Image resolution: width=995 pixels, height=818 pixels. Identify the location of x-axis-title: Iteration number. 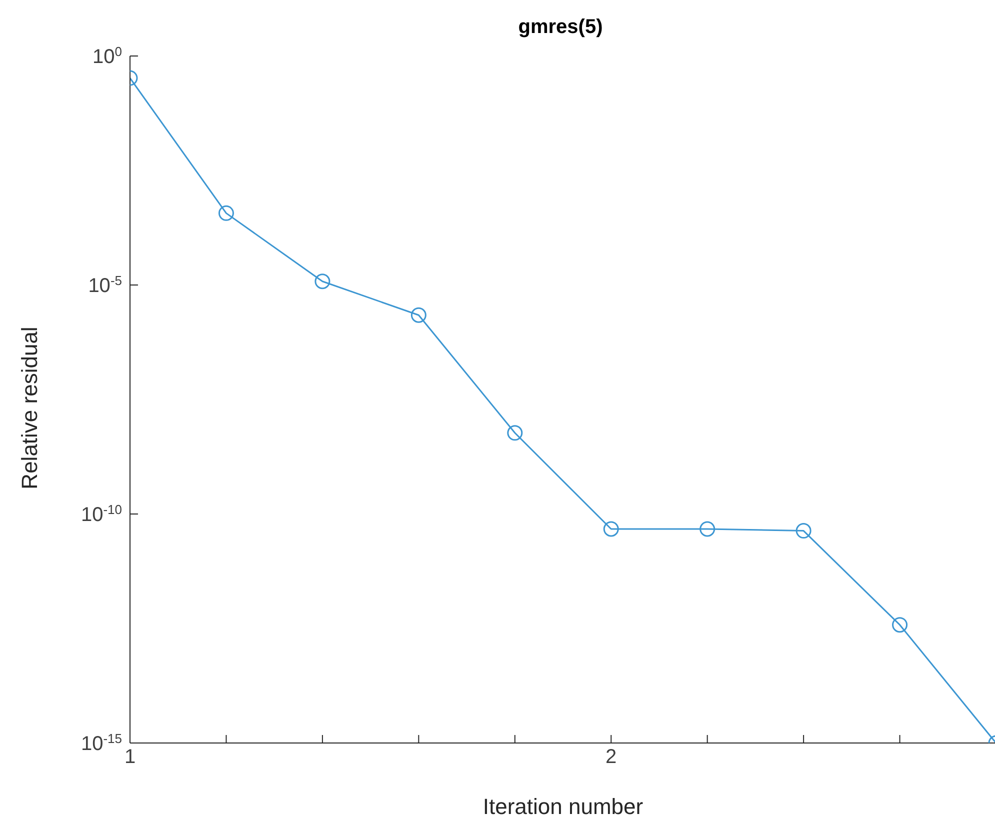
(563, 806).